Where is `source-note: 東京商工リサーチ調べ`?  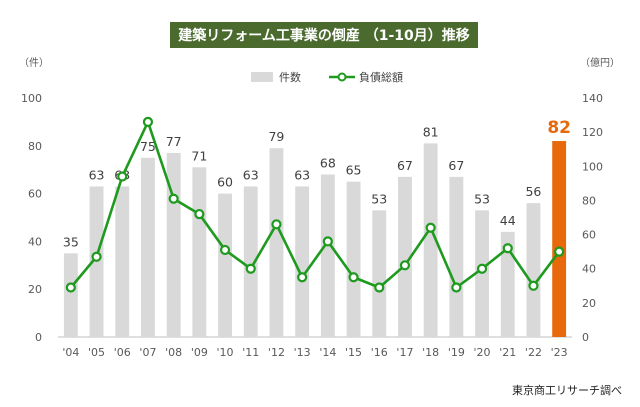
source-note: 東京商工リサーチ調べ is located at coordinates (567, 390).